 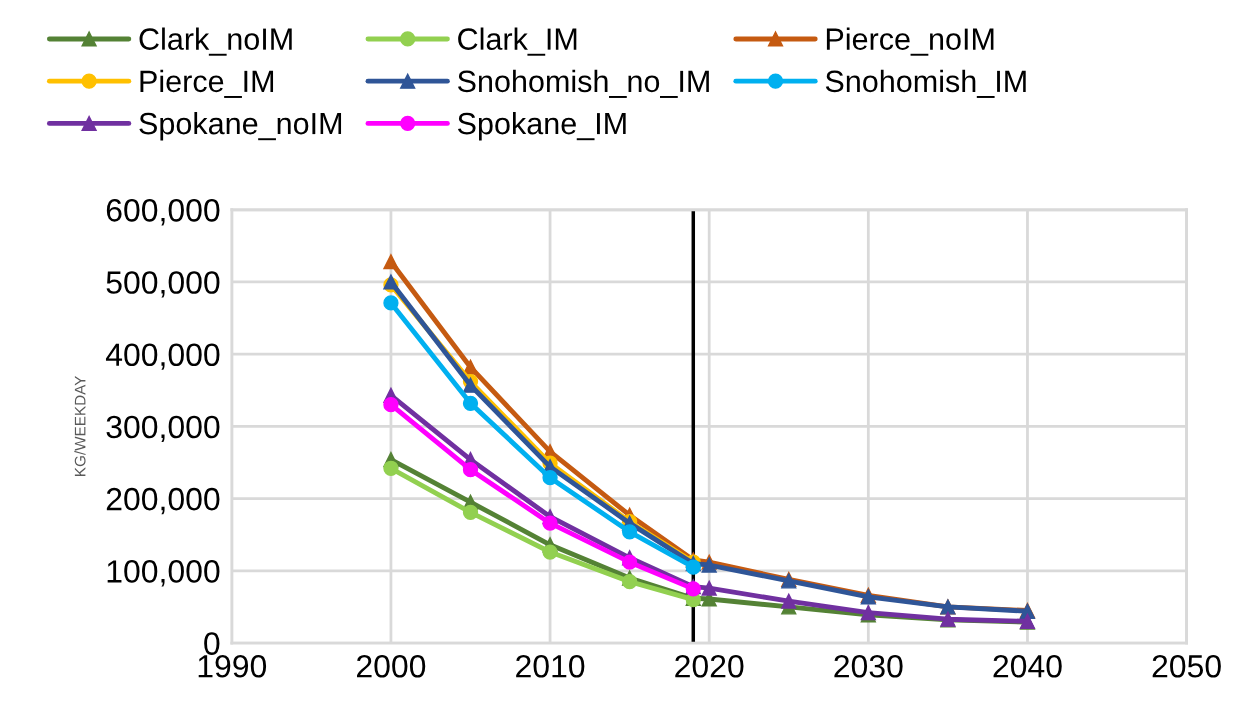 I want to click on y-tick-label: 500,000, so click(x=163, y=284).